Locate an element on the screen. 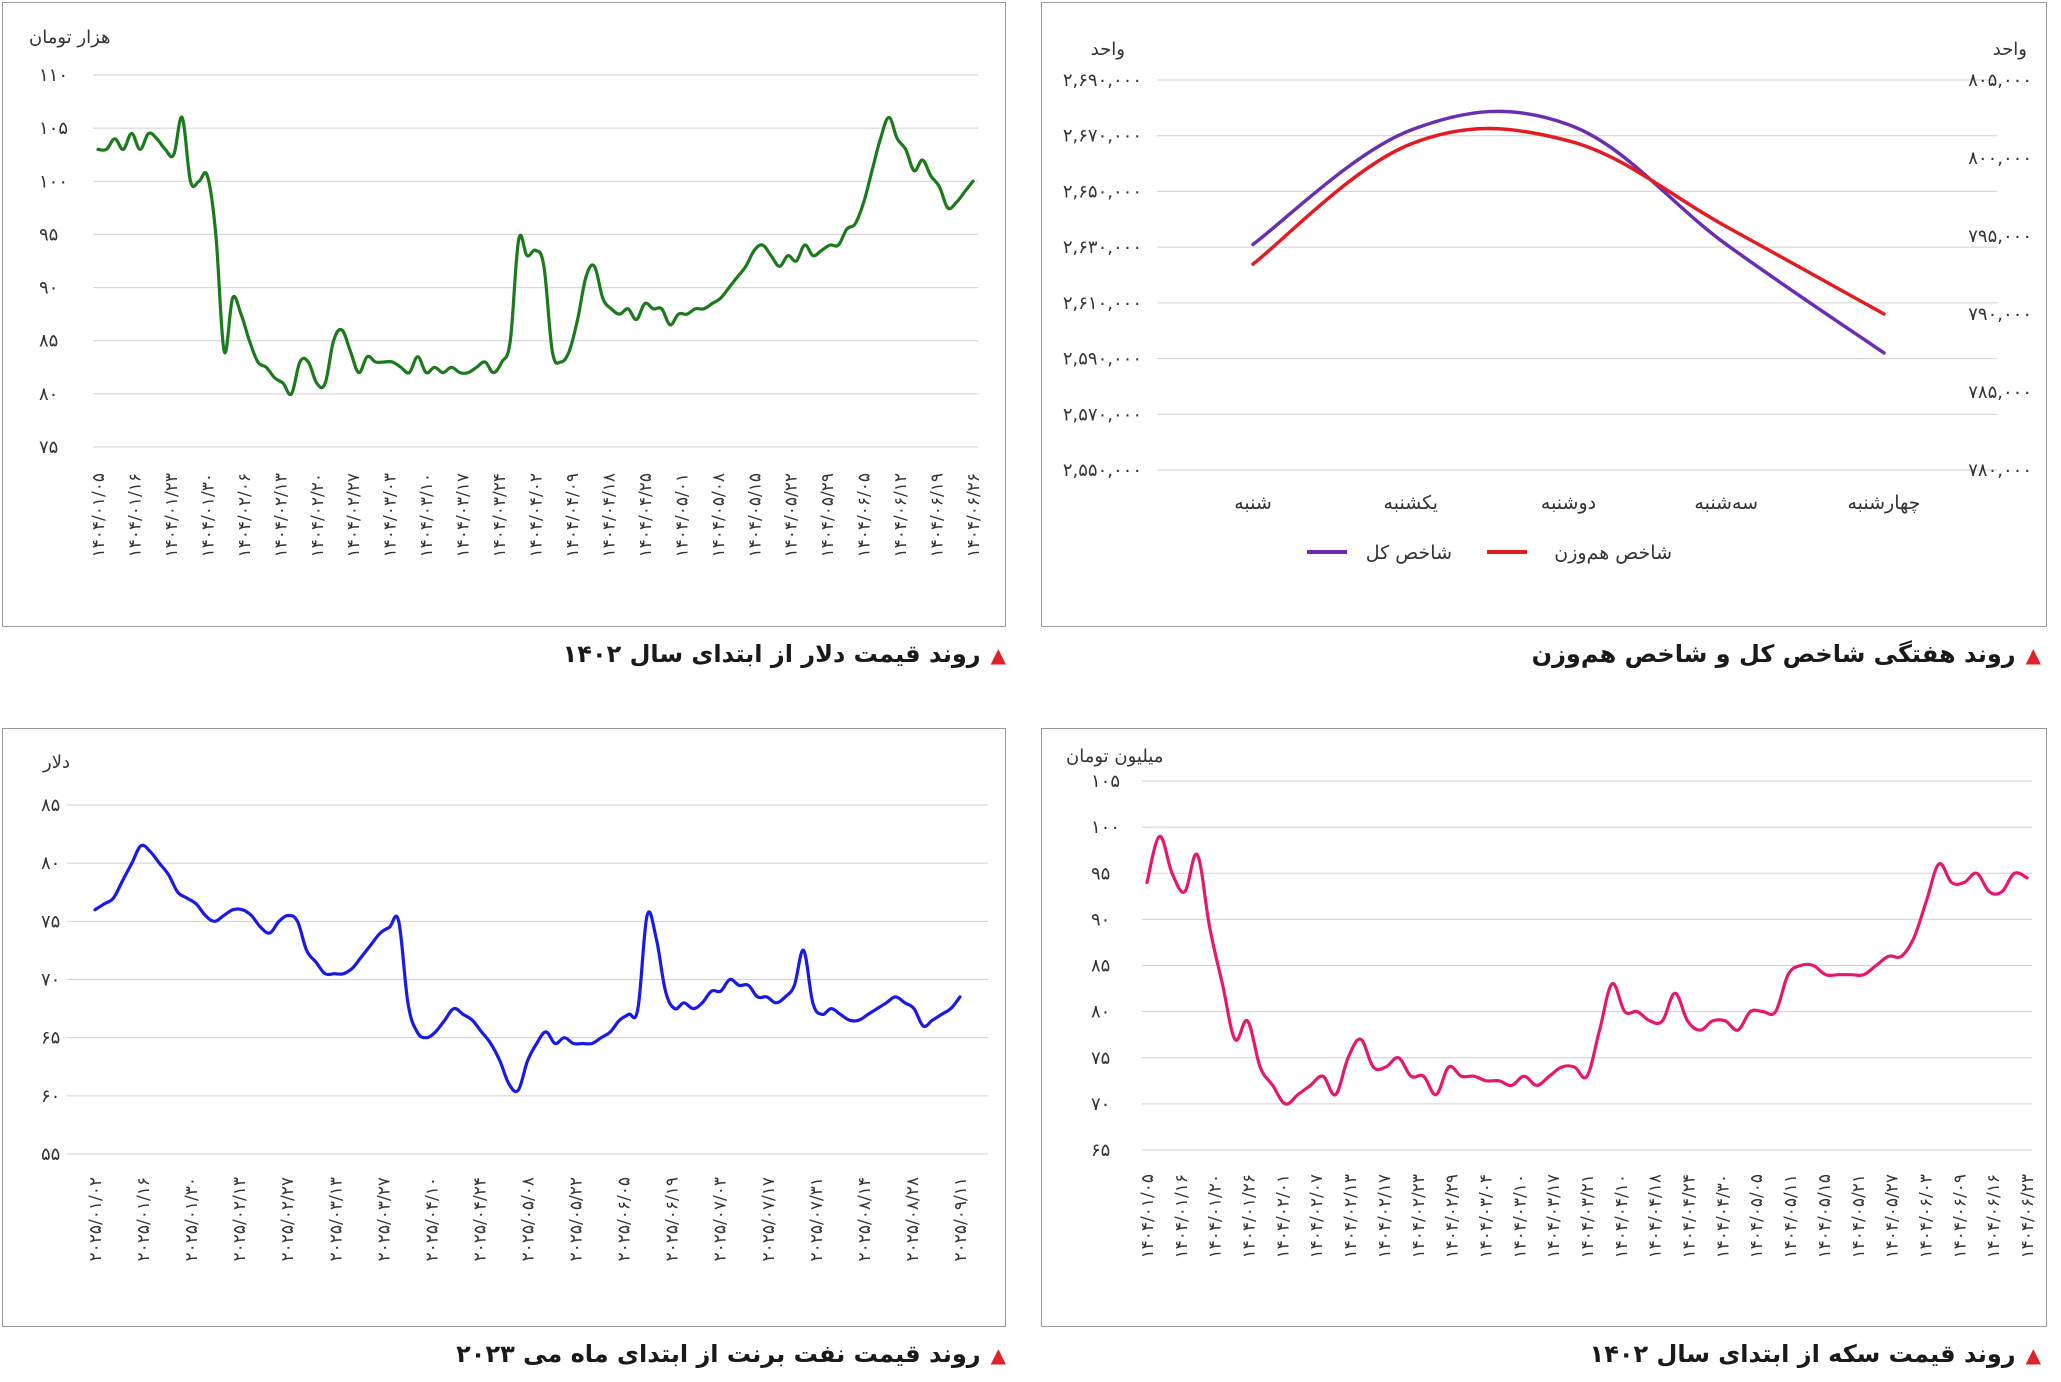  legend-label-kol: شاخص کل is located at coordinates (1409, 553).